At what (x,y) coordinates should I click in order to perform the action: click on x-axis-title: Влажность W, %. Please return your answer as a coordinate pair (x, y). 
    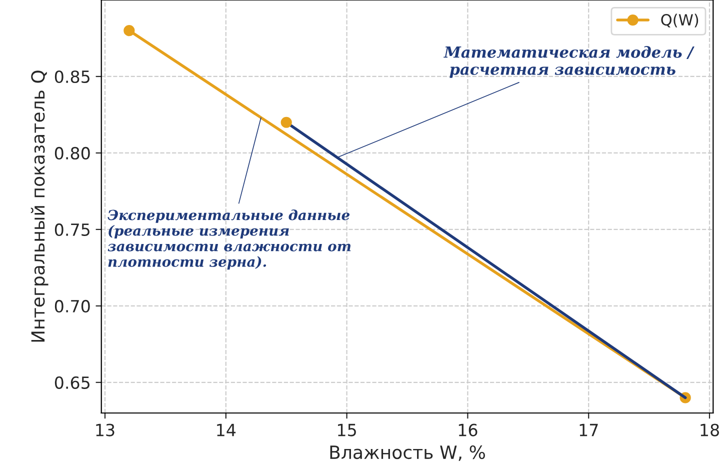
    Looking at the image, I should click on (407, 453).